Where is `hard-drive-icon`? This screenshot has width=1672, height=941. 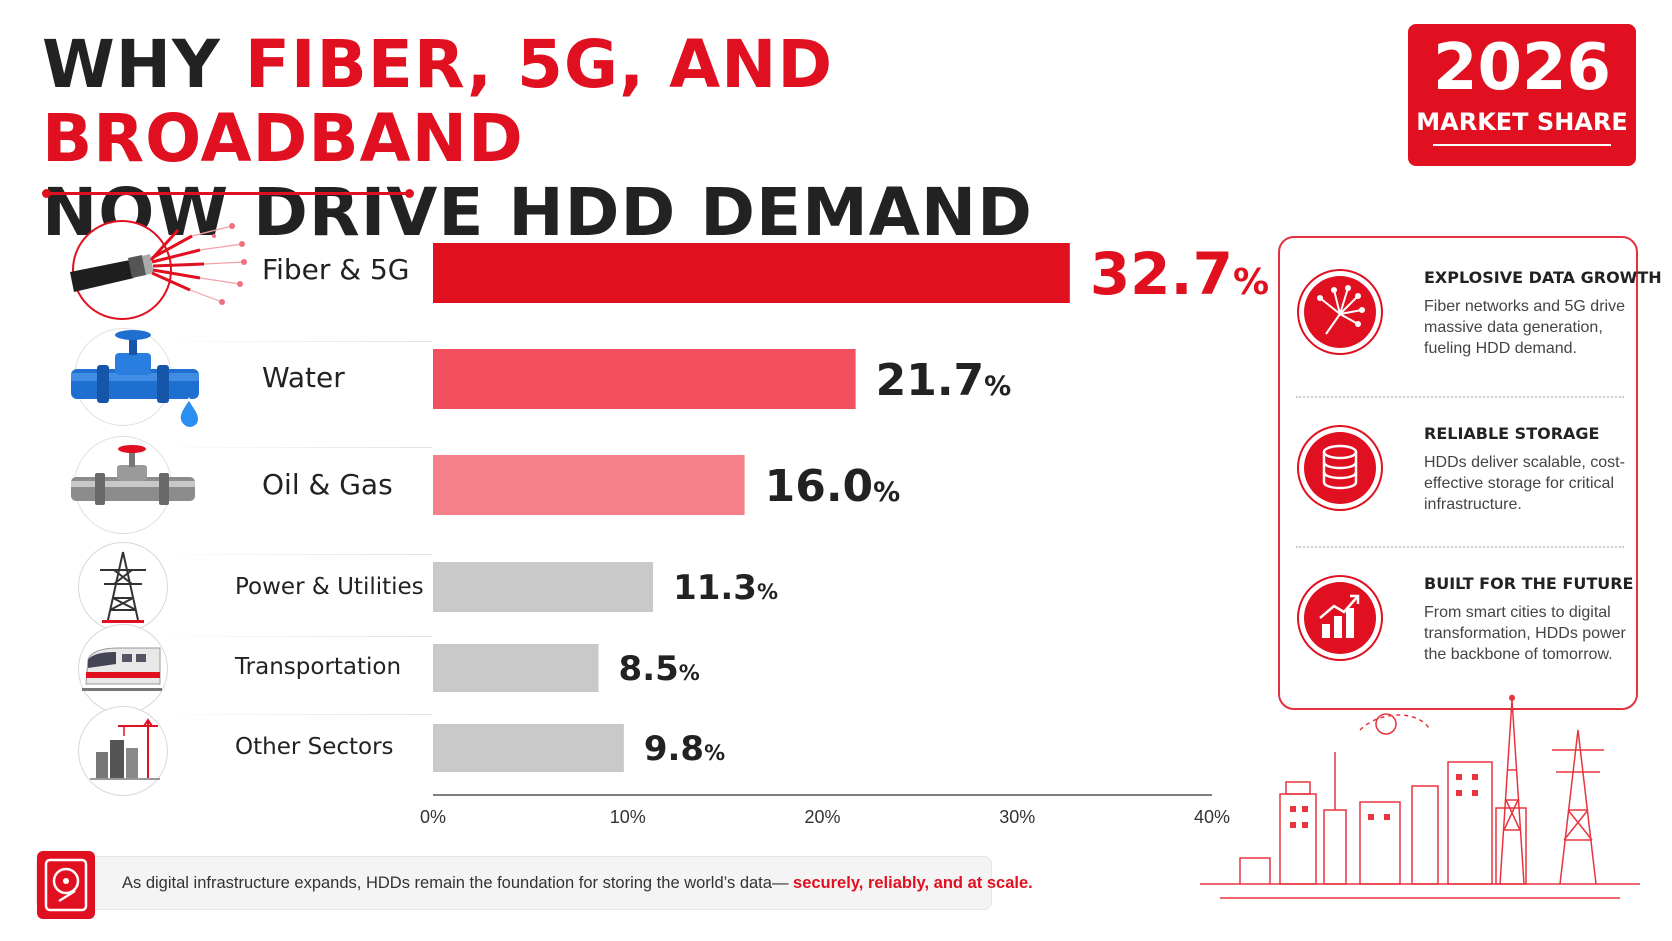
hard-drive-icon is located at coordinates (66, 885).